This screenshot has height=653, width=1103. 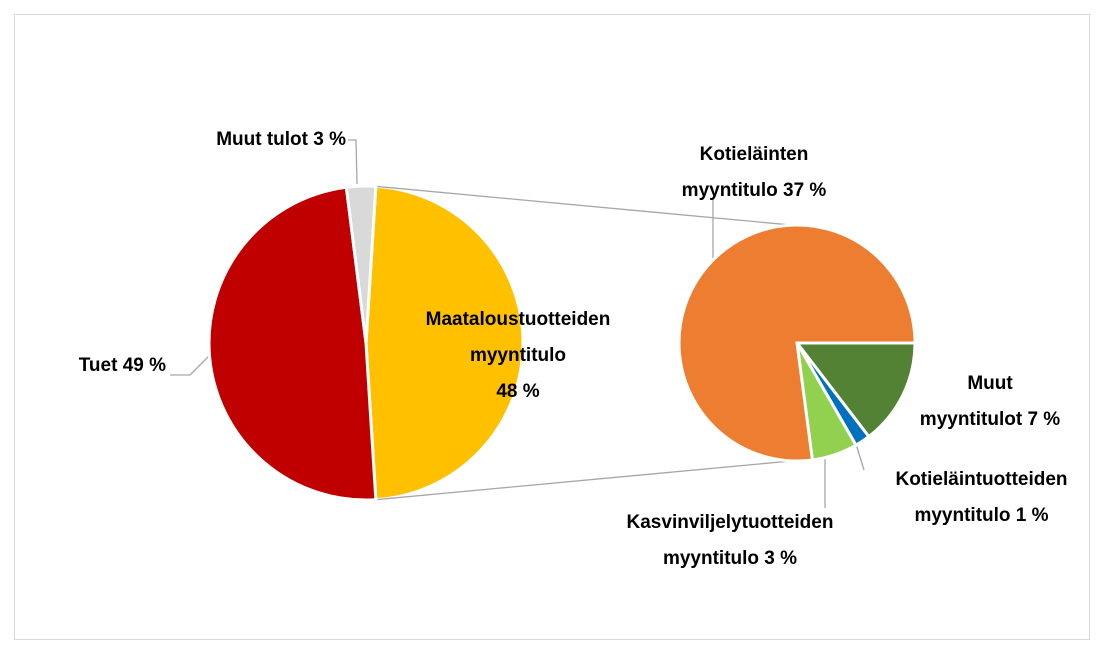 What do you see at coordinates (981, 497) in the screenshot?
I see `data-label: Kotieläintuotteiden myyntitulo 1 %` at bounding box center [981, 497].